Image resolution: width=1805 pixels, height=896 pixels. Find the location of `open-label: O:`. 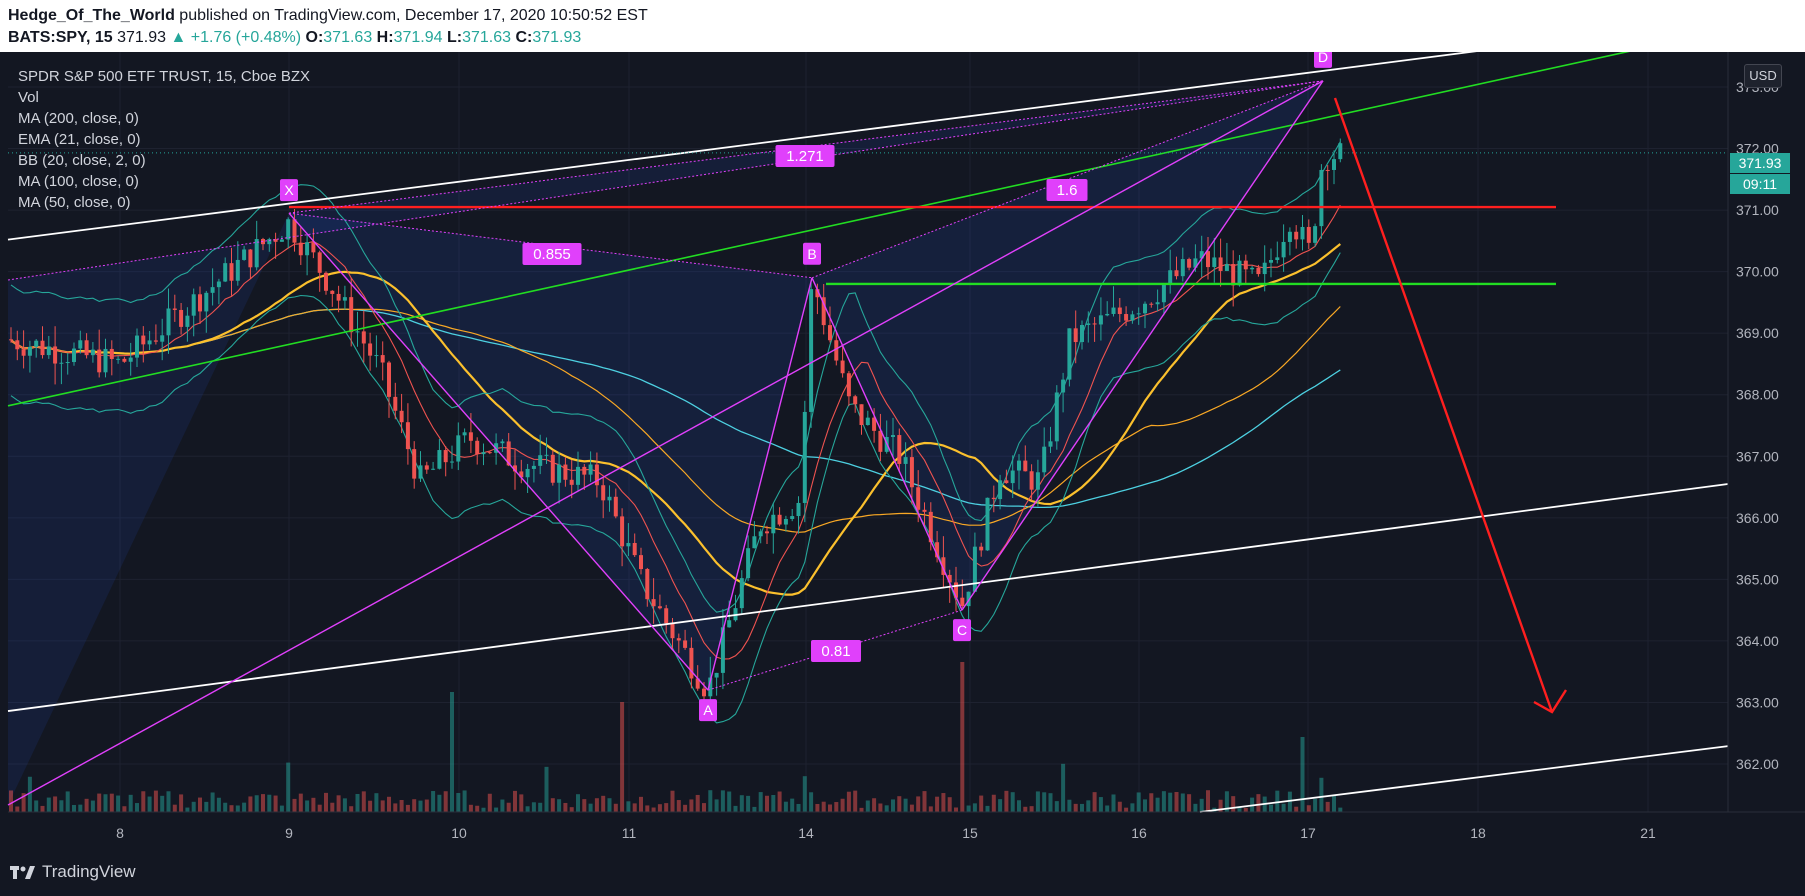

open-label: O: is located at coordinates (314, 37).